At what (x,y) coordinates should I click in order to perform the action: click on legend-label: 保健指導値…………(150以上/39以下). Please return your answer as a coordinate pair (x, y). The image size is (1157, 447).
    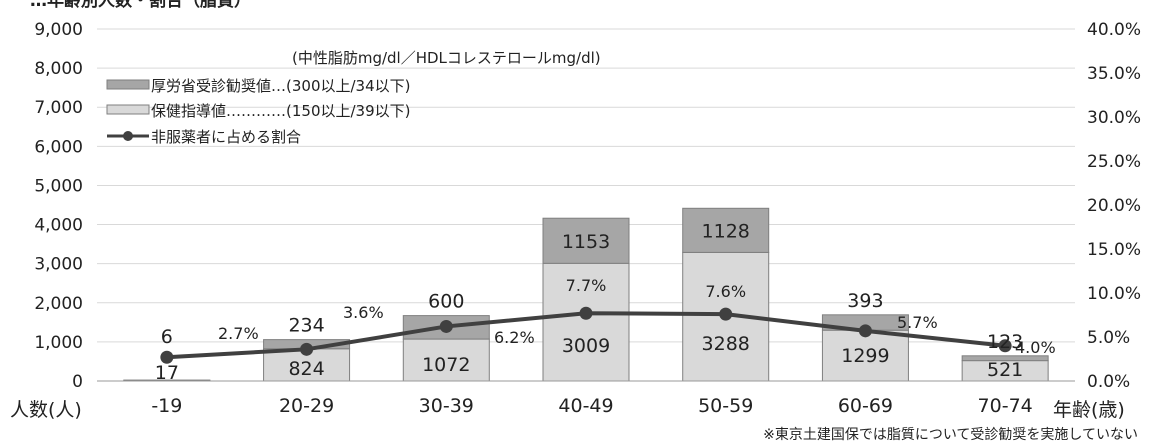
    Looking at the image, I should click on (280, 111).